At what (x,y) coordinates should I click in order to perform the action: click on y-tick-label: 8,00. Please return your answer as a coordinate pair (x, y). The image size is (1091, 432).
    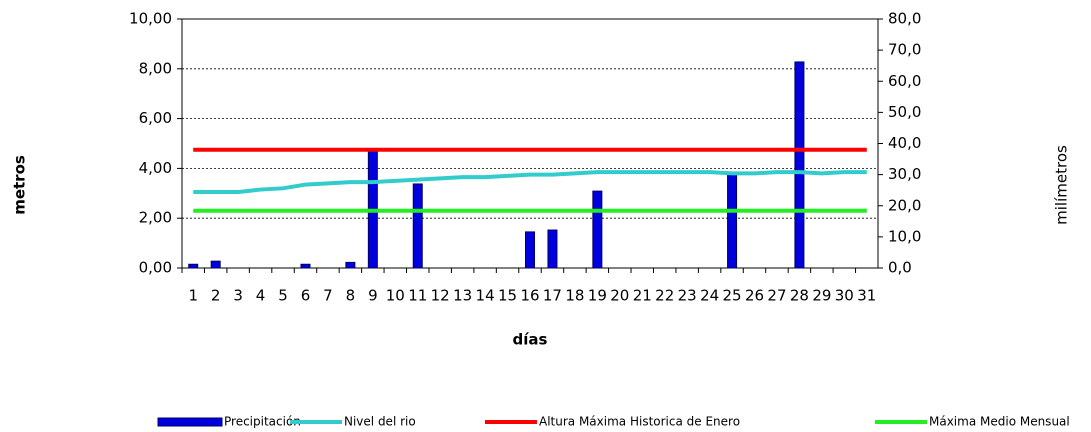
    Looking at the image, I should click on (155, 68).